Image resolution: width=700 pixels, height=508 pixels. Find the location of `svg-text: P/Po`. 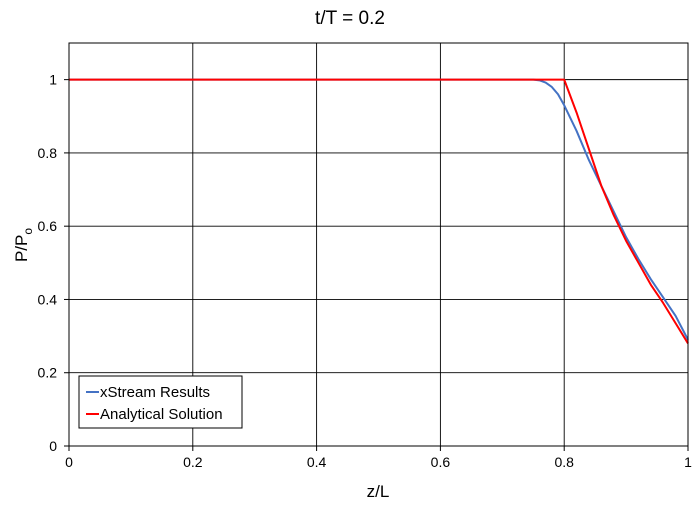

svg-text: P/Po is located at coordinates (23, 245).